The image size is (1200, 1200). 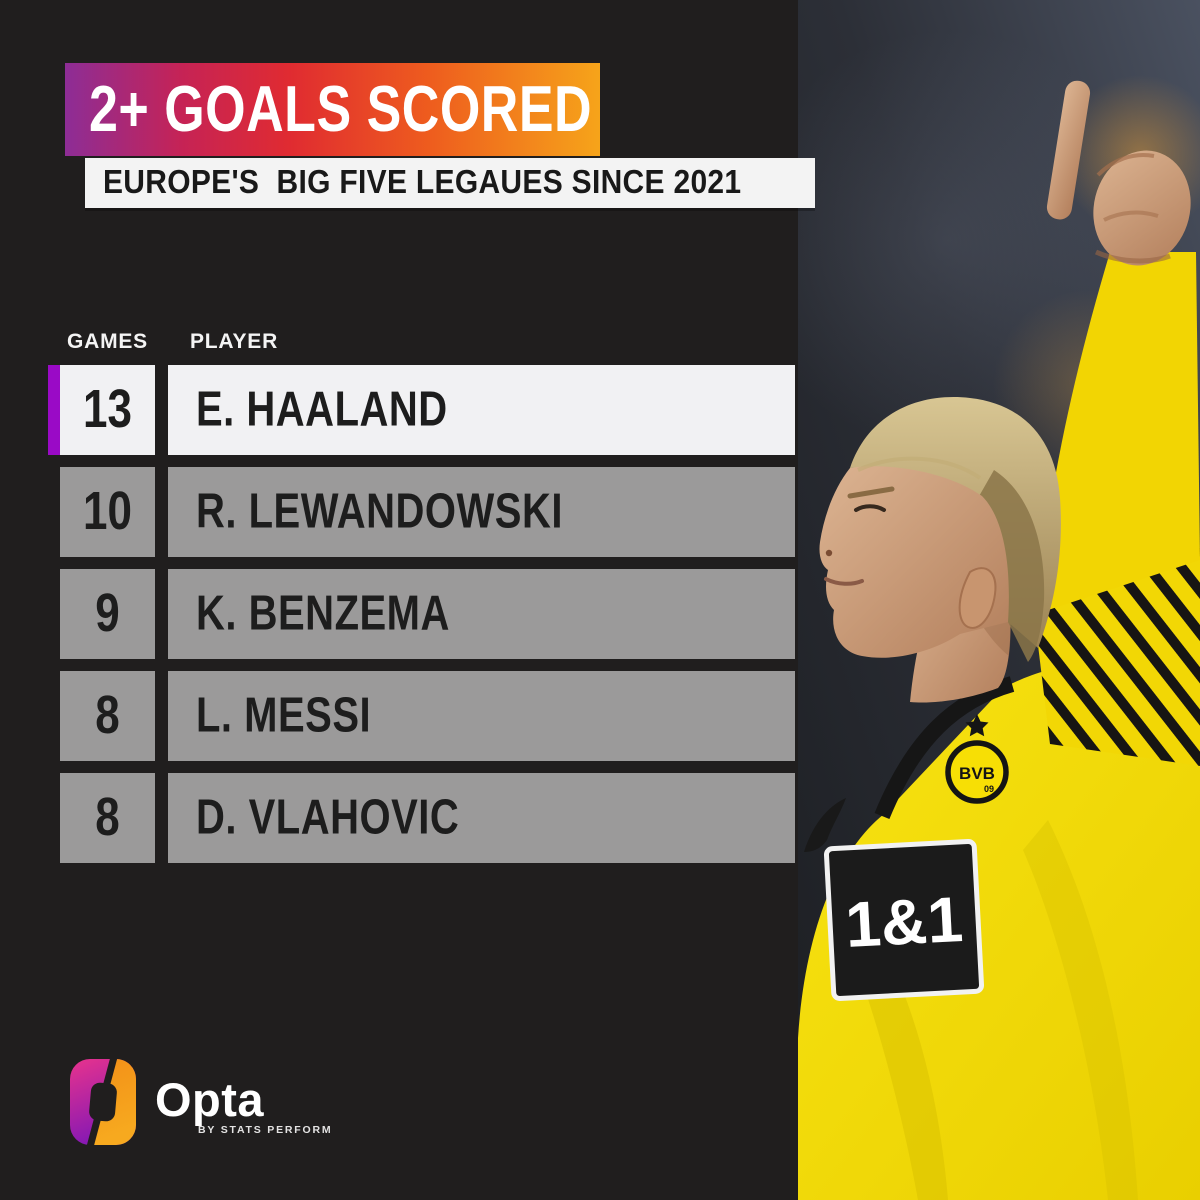 I want to click on column-header-games: GAMES, so click(x=107, y=341).